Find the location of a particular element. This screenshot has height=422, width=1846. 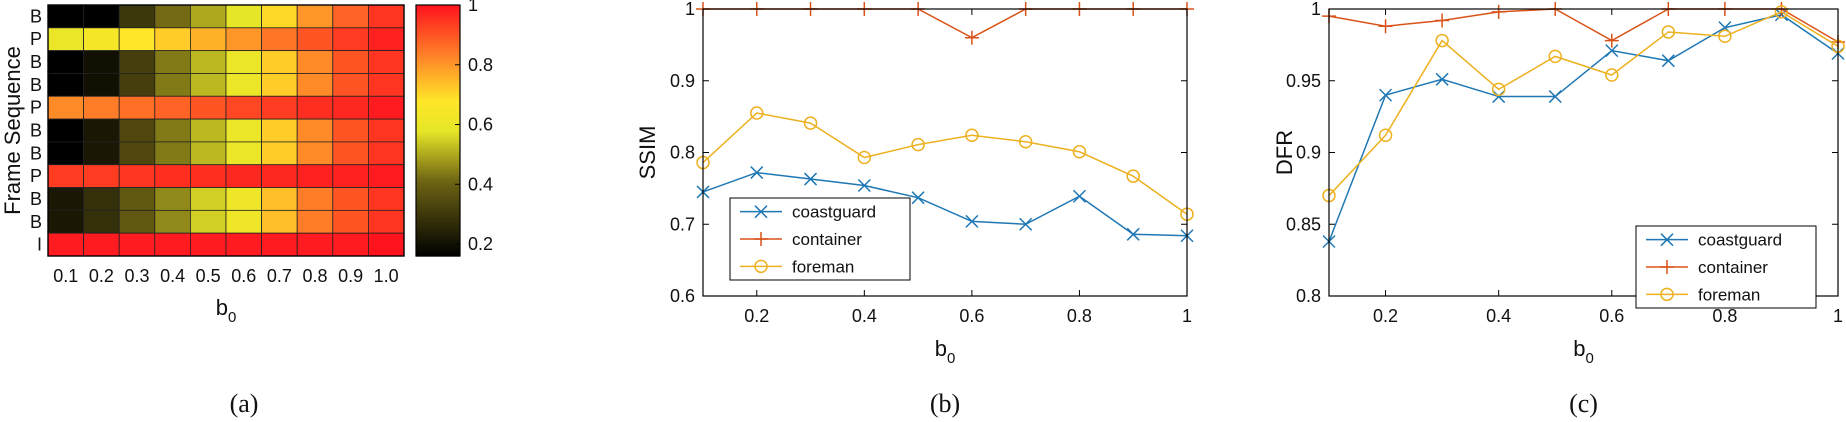

series-line-coastguard is located at coordinates (945, 204).